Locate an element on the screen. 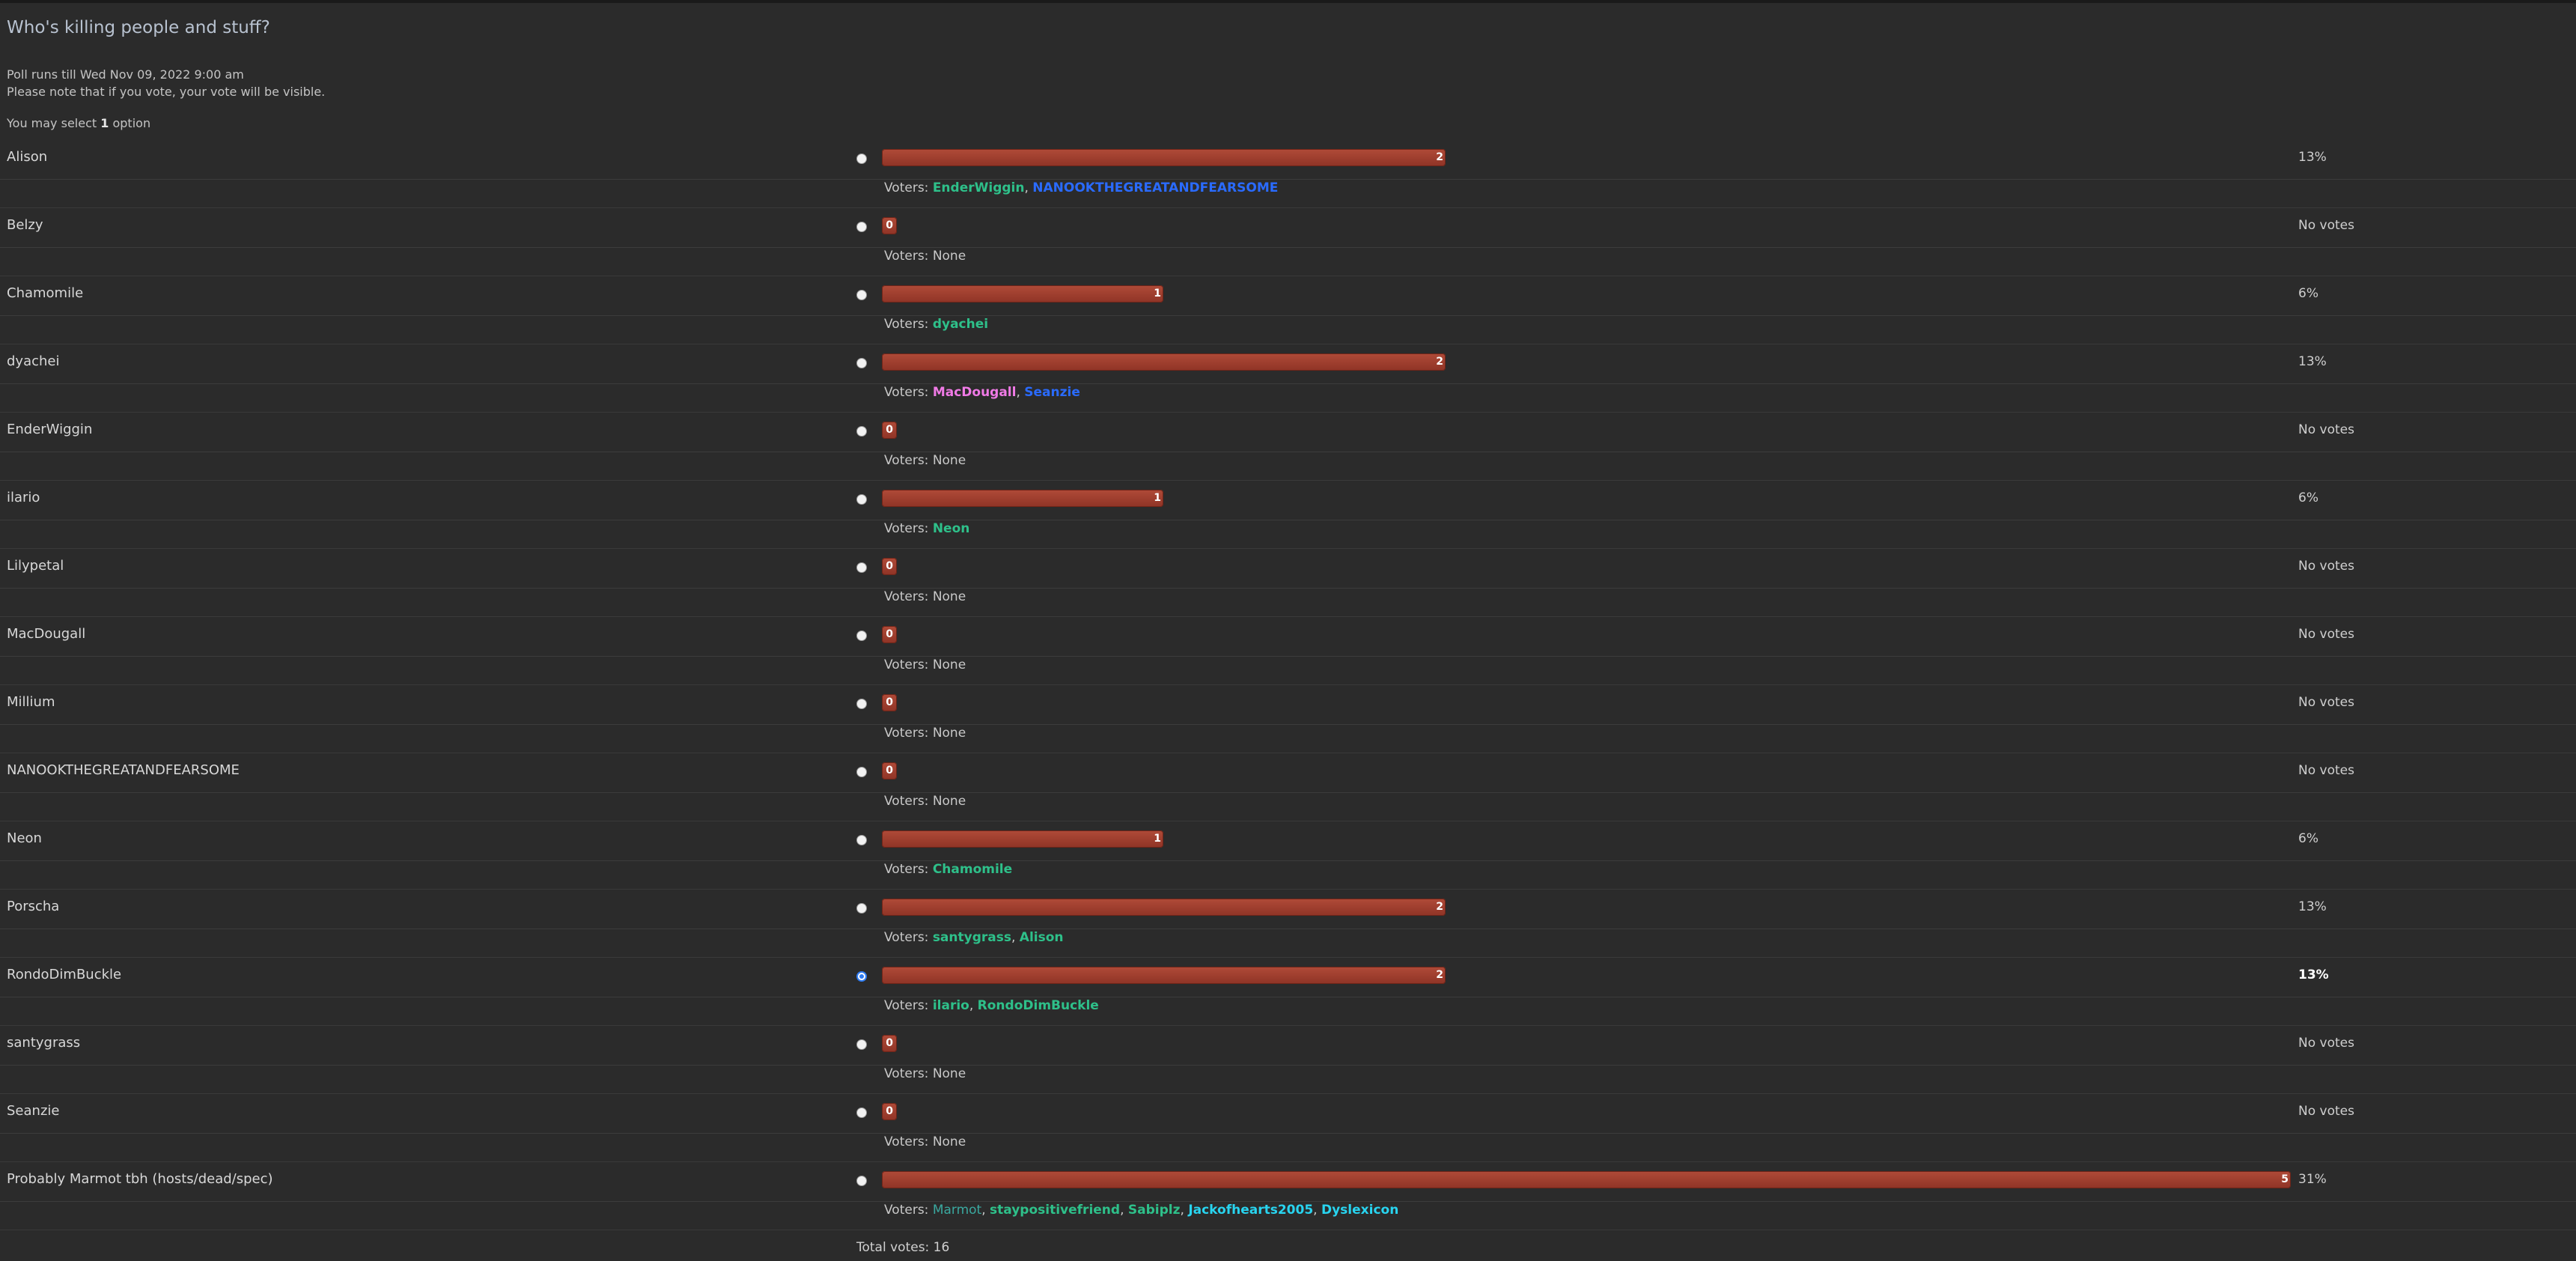 This screenshot has width=2576, height=1261. top-border is located at coordinates (1288, 1).